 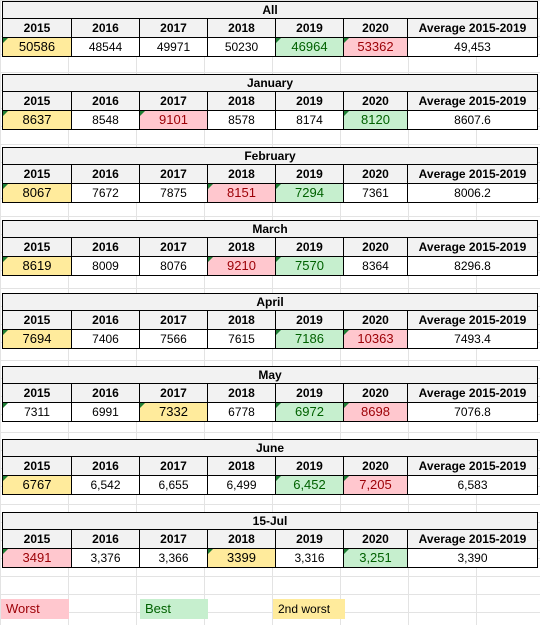 I want to click on value-cell: 7694, so click(x=37, y=339).